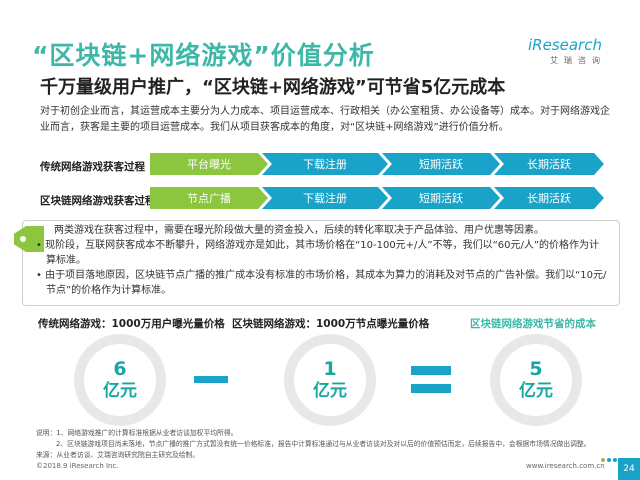 This screenshot has width=640, height=480. What do you see at coordinates (565, 466) in the screenshot?
I see `footer-url: www.iresearch.com.cn` at bounding box center [565, 466].